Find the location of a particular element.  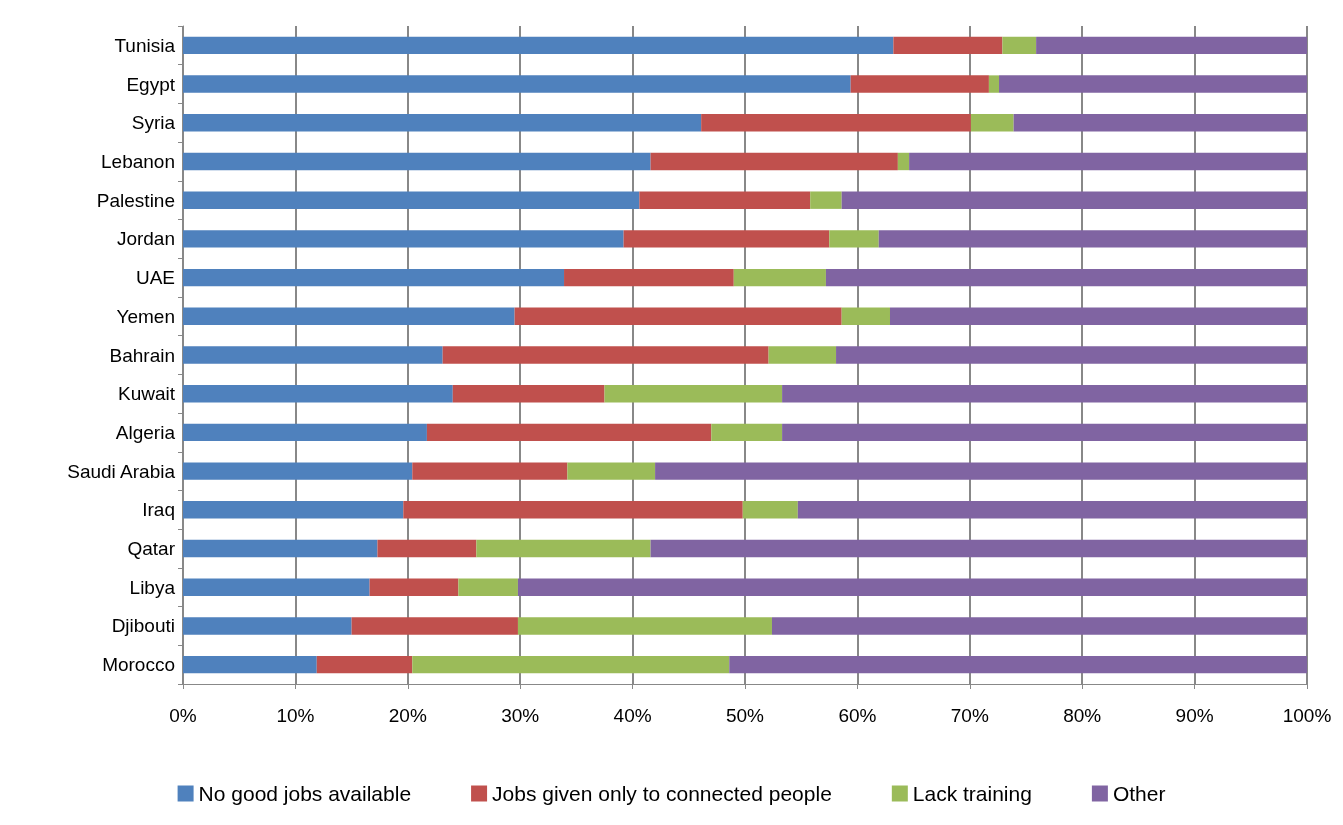

y-tick-label: Qatar is located at coordinates (151, 549).